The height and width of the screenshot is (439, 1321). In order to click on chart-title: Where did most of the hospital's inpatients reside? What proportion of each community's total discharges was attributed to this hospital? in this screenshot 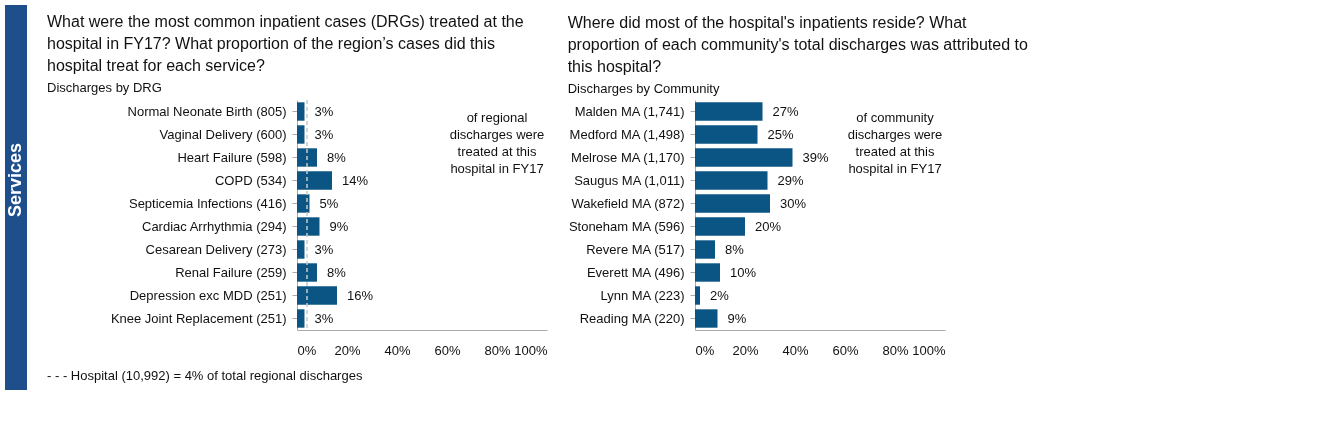, I will do `click(797, 44)`.